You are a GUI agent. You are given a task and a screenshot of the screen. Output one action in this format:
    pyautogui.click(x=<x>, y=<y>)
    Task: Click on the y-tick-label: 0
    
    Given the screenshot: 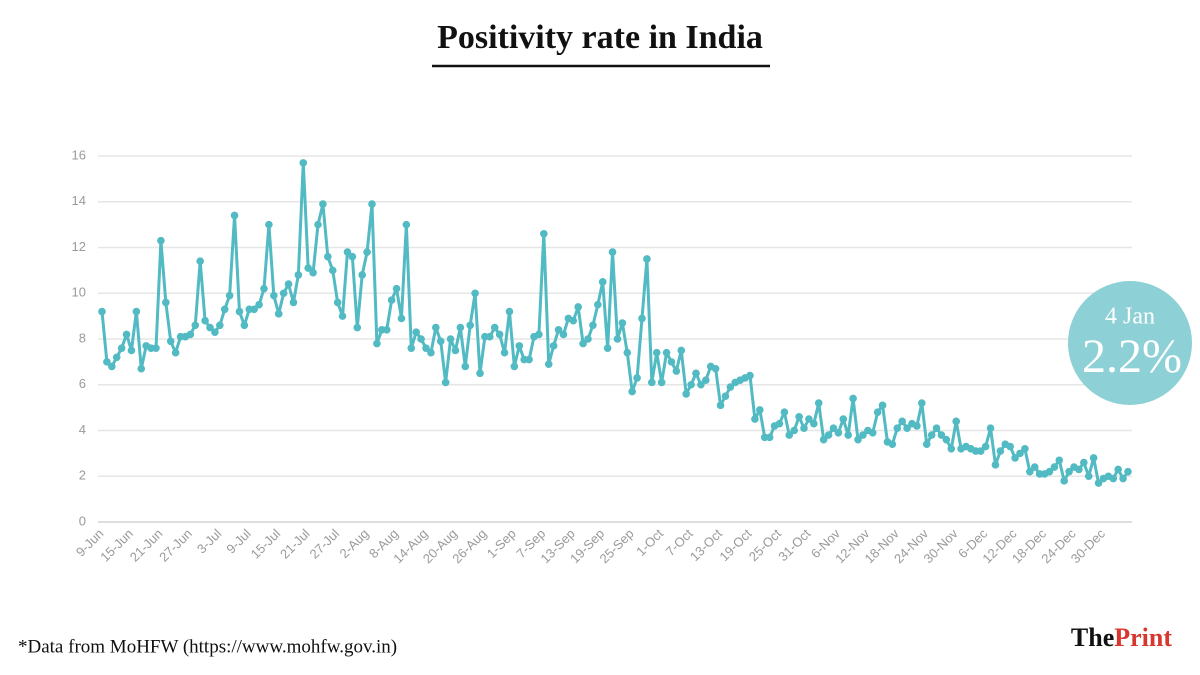 What is the action you would take?
    pyautogui.click(x=82, y=520)
    